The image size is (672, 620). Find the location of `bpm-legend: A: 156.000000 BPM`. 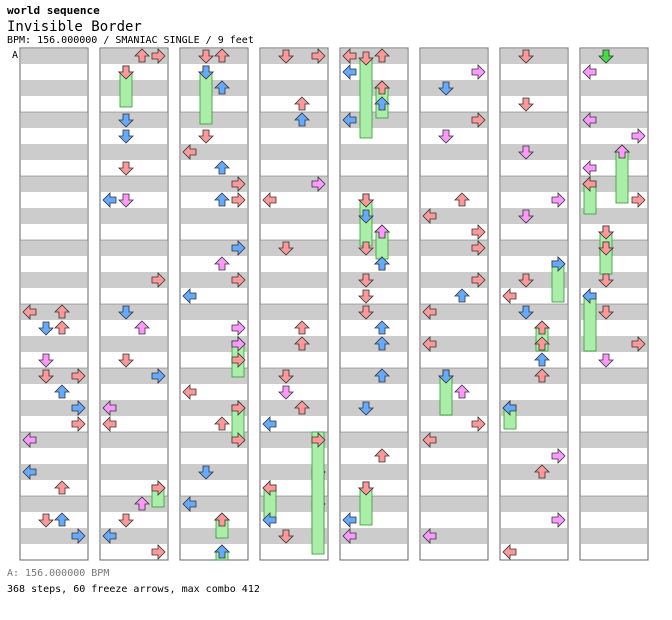

bpm-legend: A: 156.000000 BPM is located at coordinates (58, 573).